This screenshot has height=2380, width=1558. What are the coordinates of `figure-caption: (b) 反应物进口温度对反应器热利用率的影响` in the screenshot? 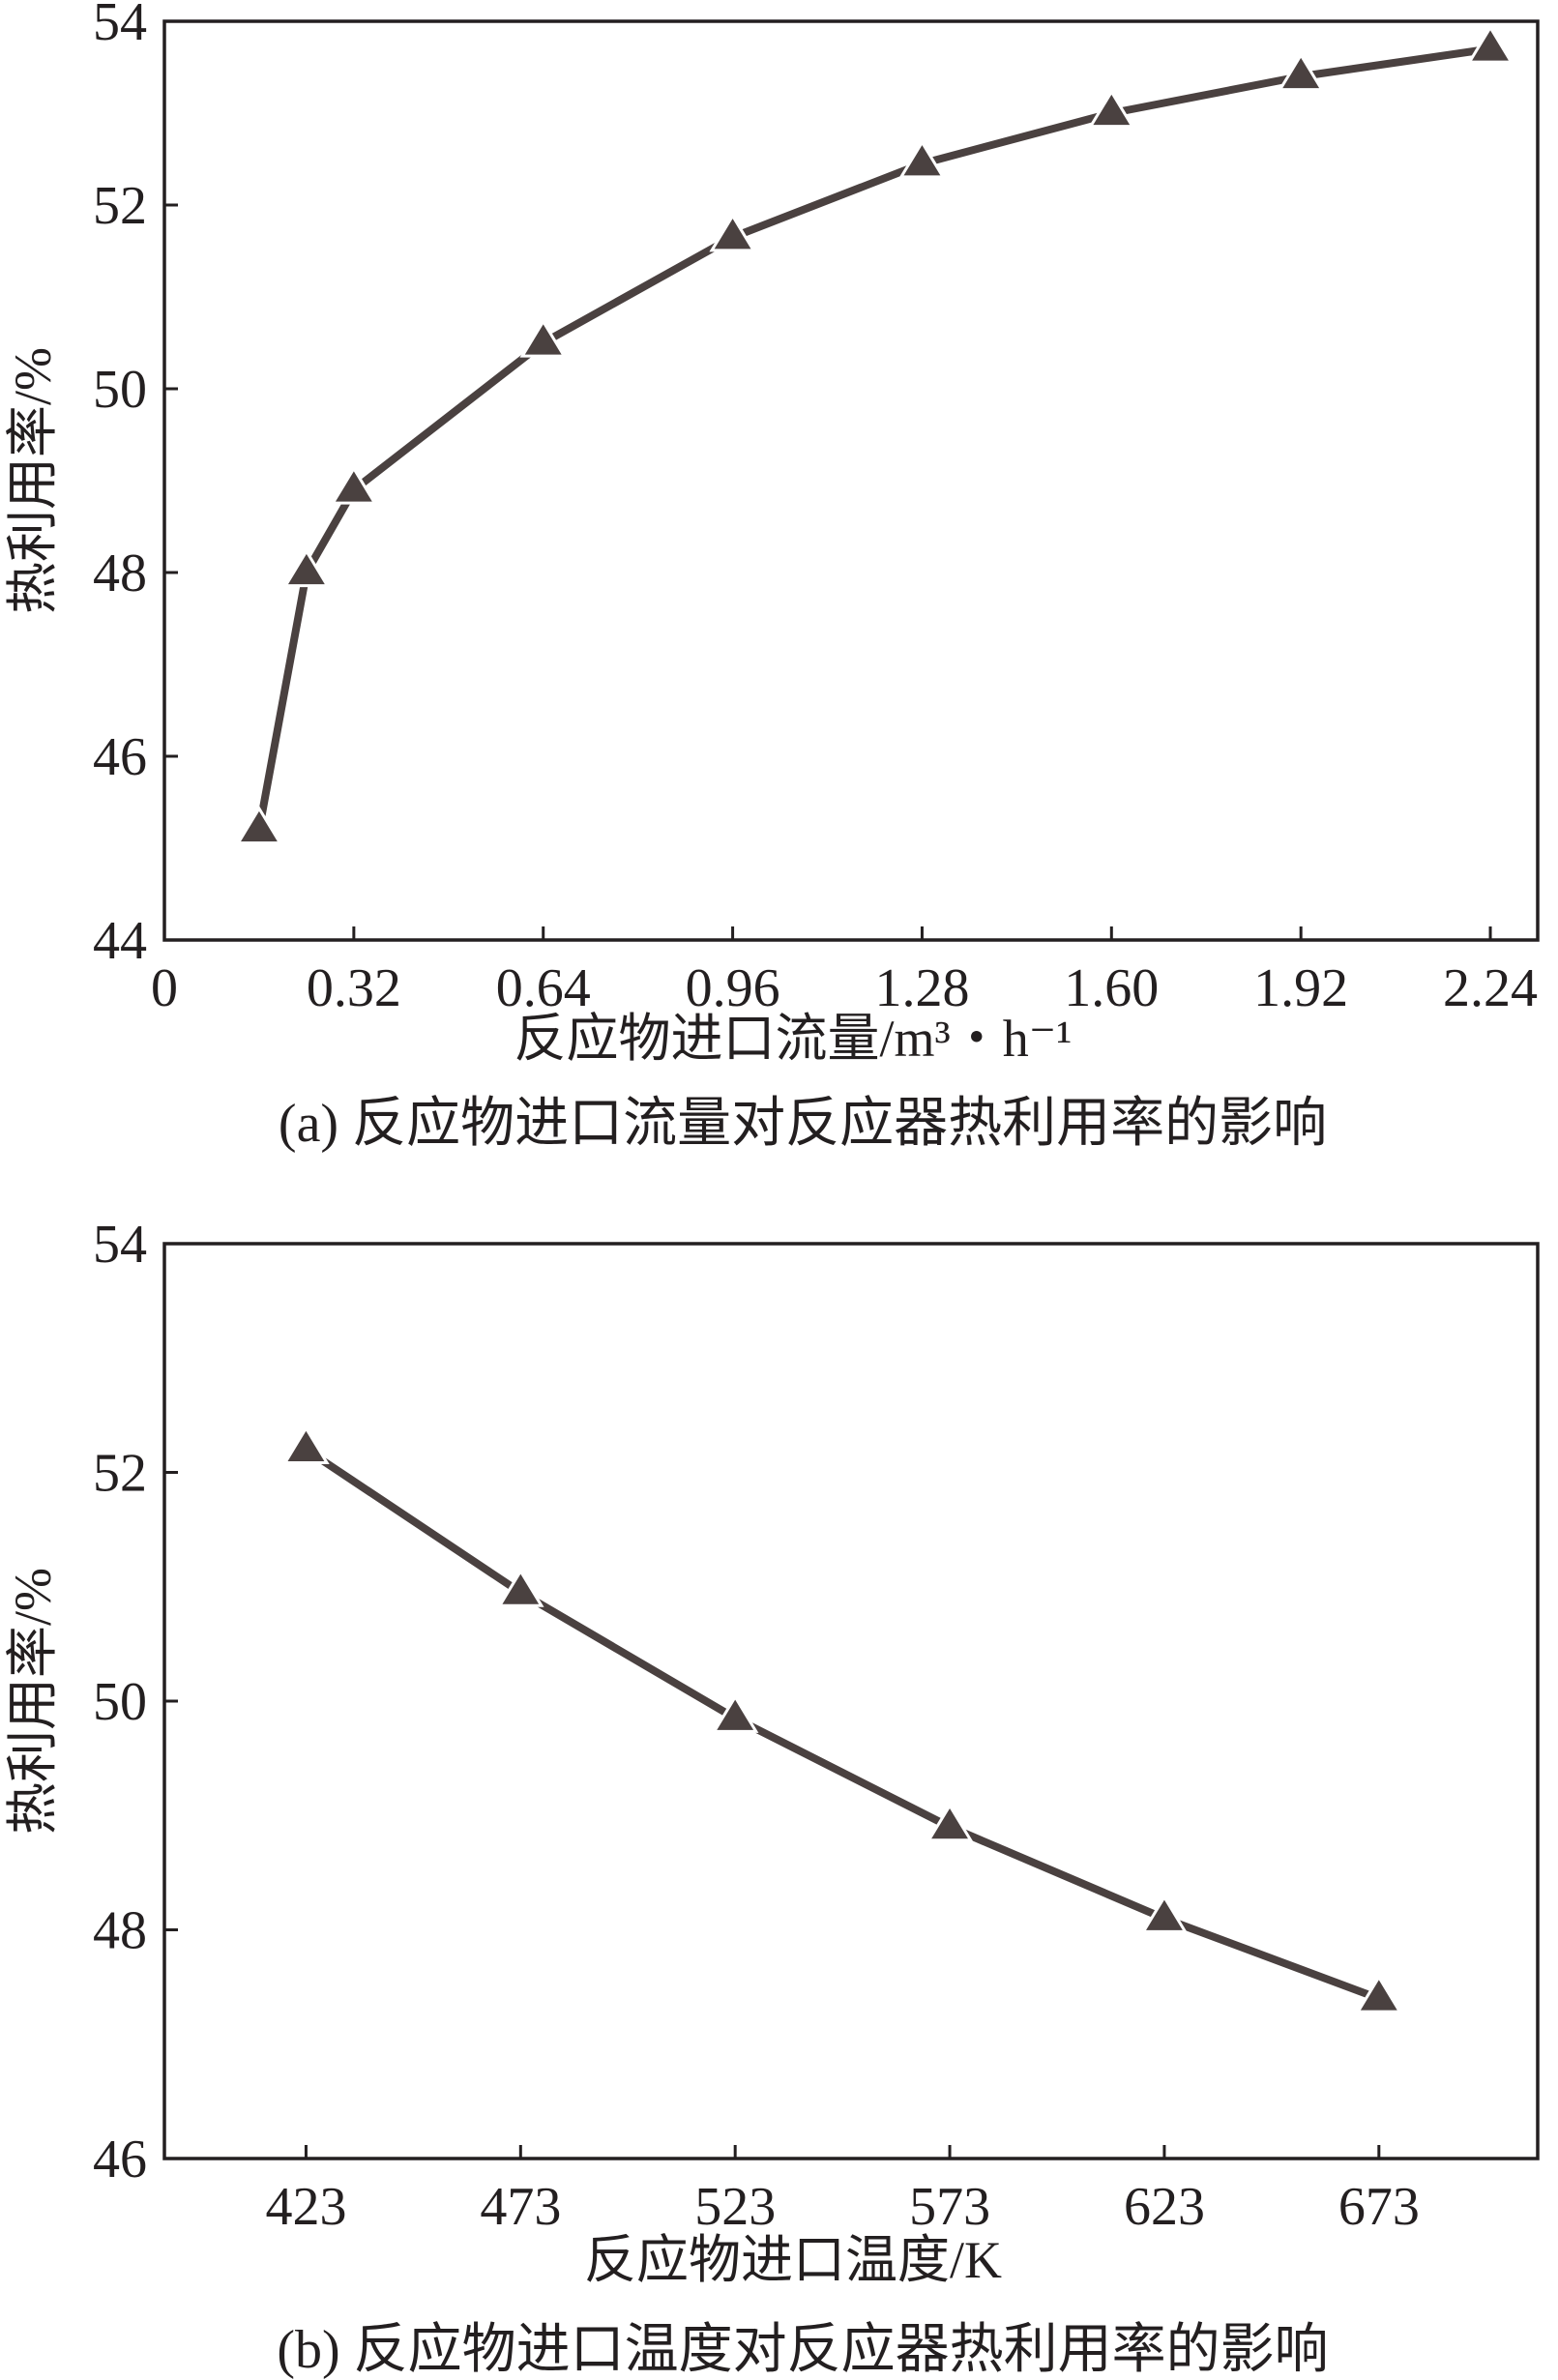 It's located at (802, 2350).